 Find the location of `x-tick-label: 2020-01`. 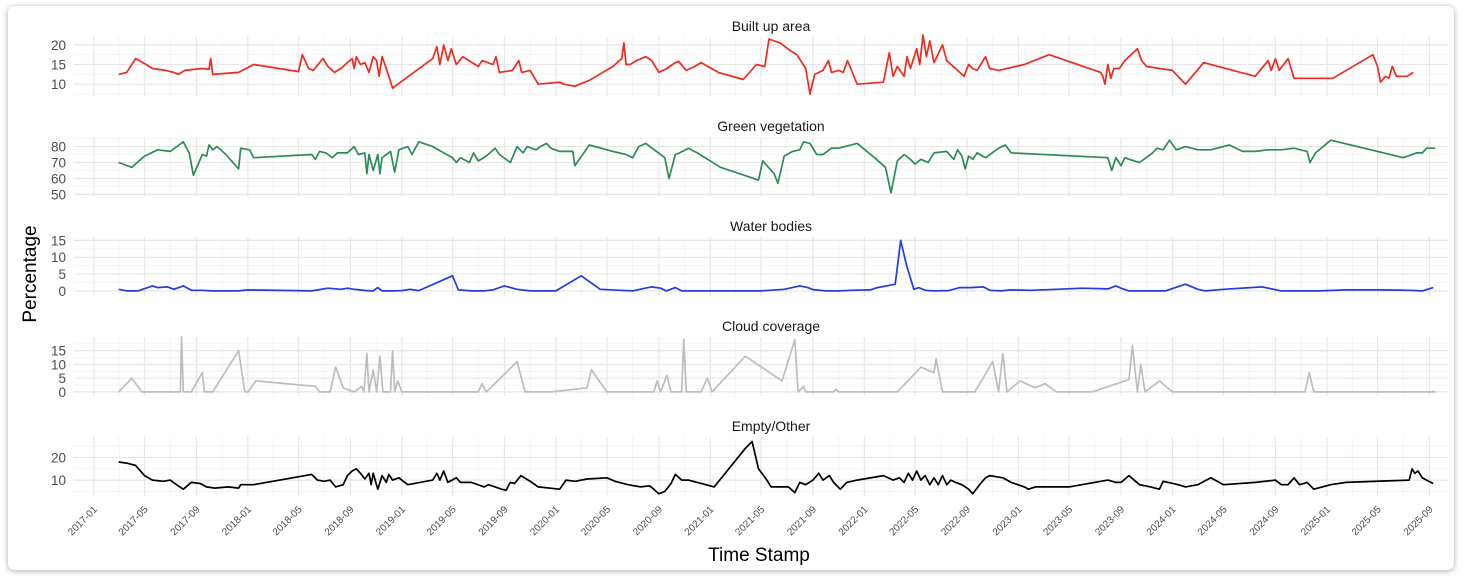

x-tick-label: 2020-01 is located at coordinates (545, 521).